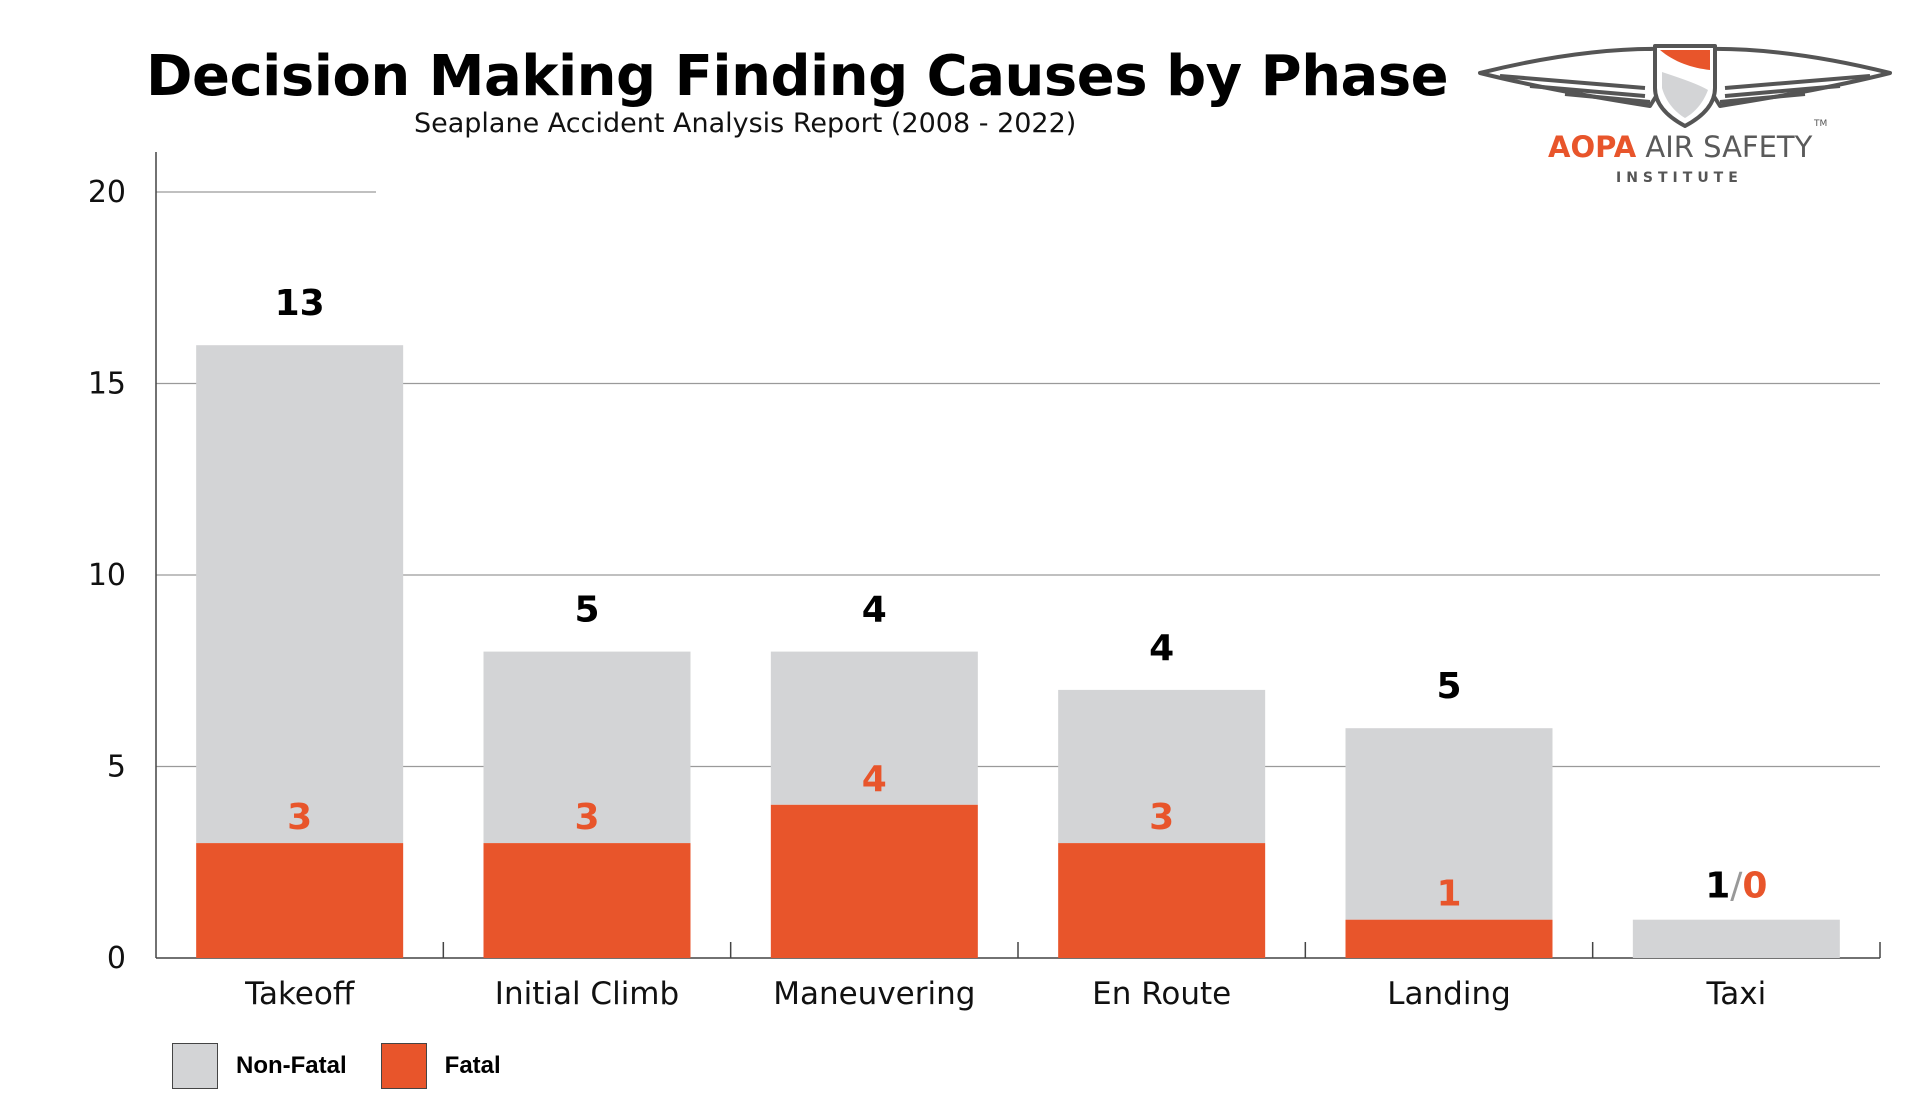 The height and width of the screenshot is (1100, 1920). What do you see at coordinates (1161, 994) in the screenshot?
I see `x-tick-label: En Route` at bounding box center [1161, 994].